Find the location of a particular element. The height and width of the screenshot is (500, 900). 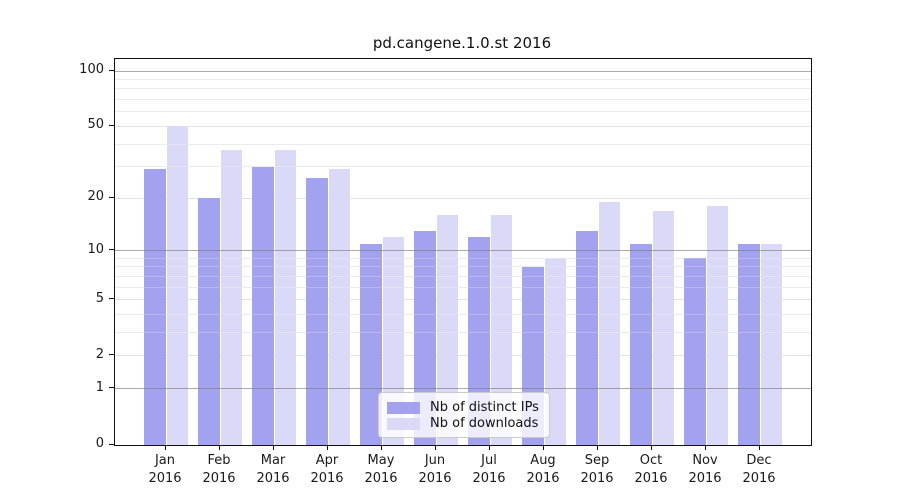

x-axis-tick-label: Aug 2016 is located at coordinates (543, 470).